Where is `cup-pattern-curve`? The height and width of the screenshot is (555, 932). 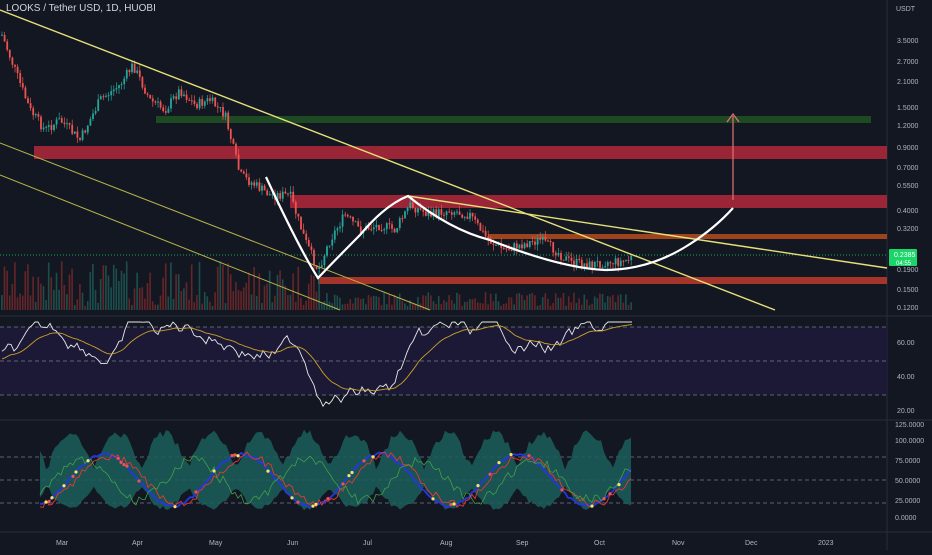 cup-pattern-curve is located at coordinates (499, 228).